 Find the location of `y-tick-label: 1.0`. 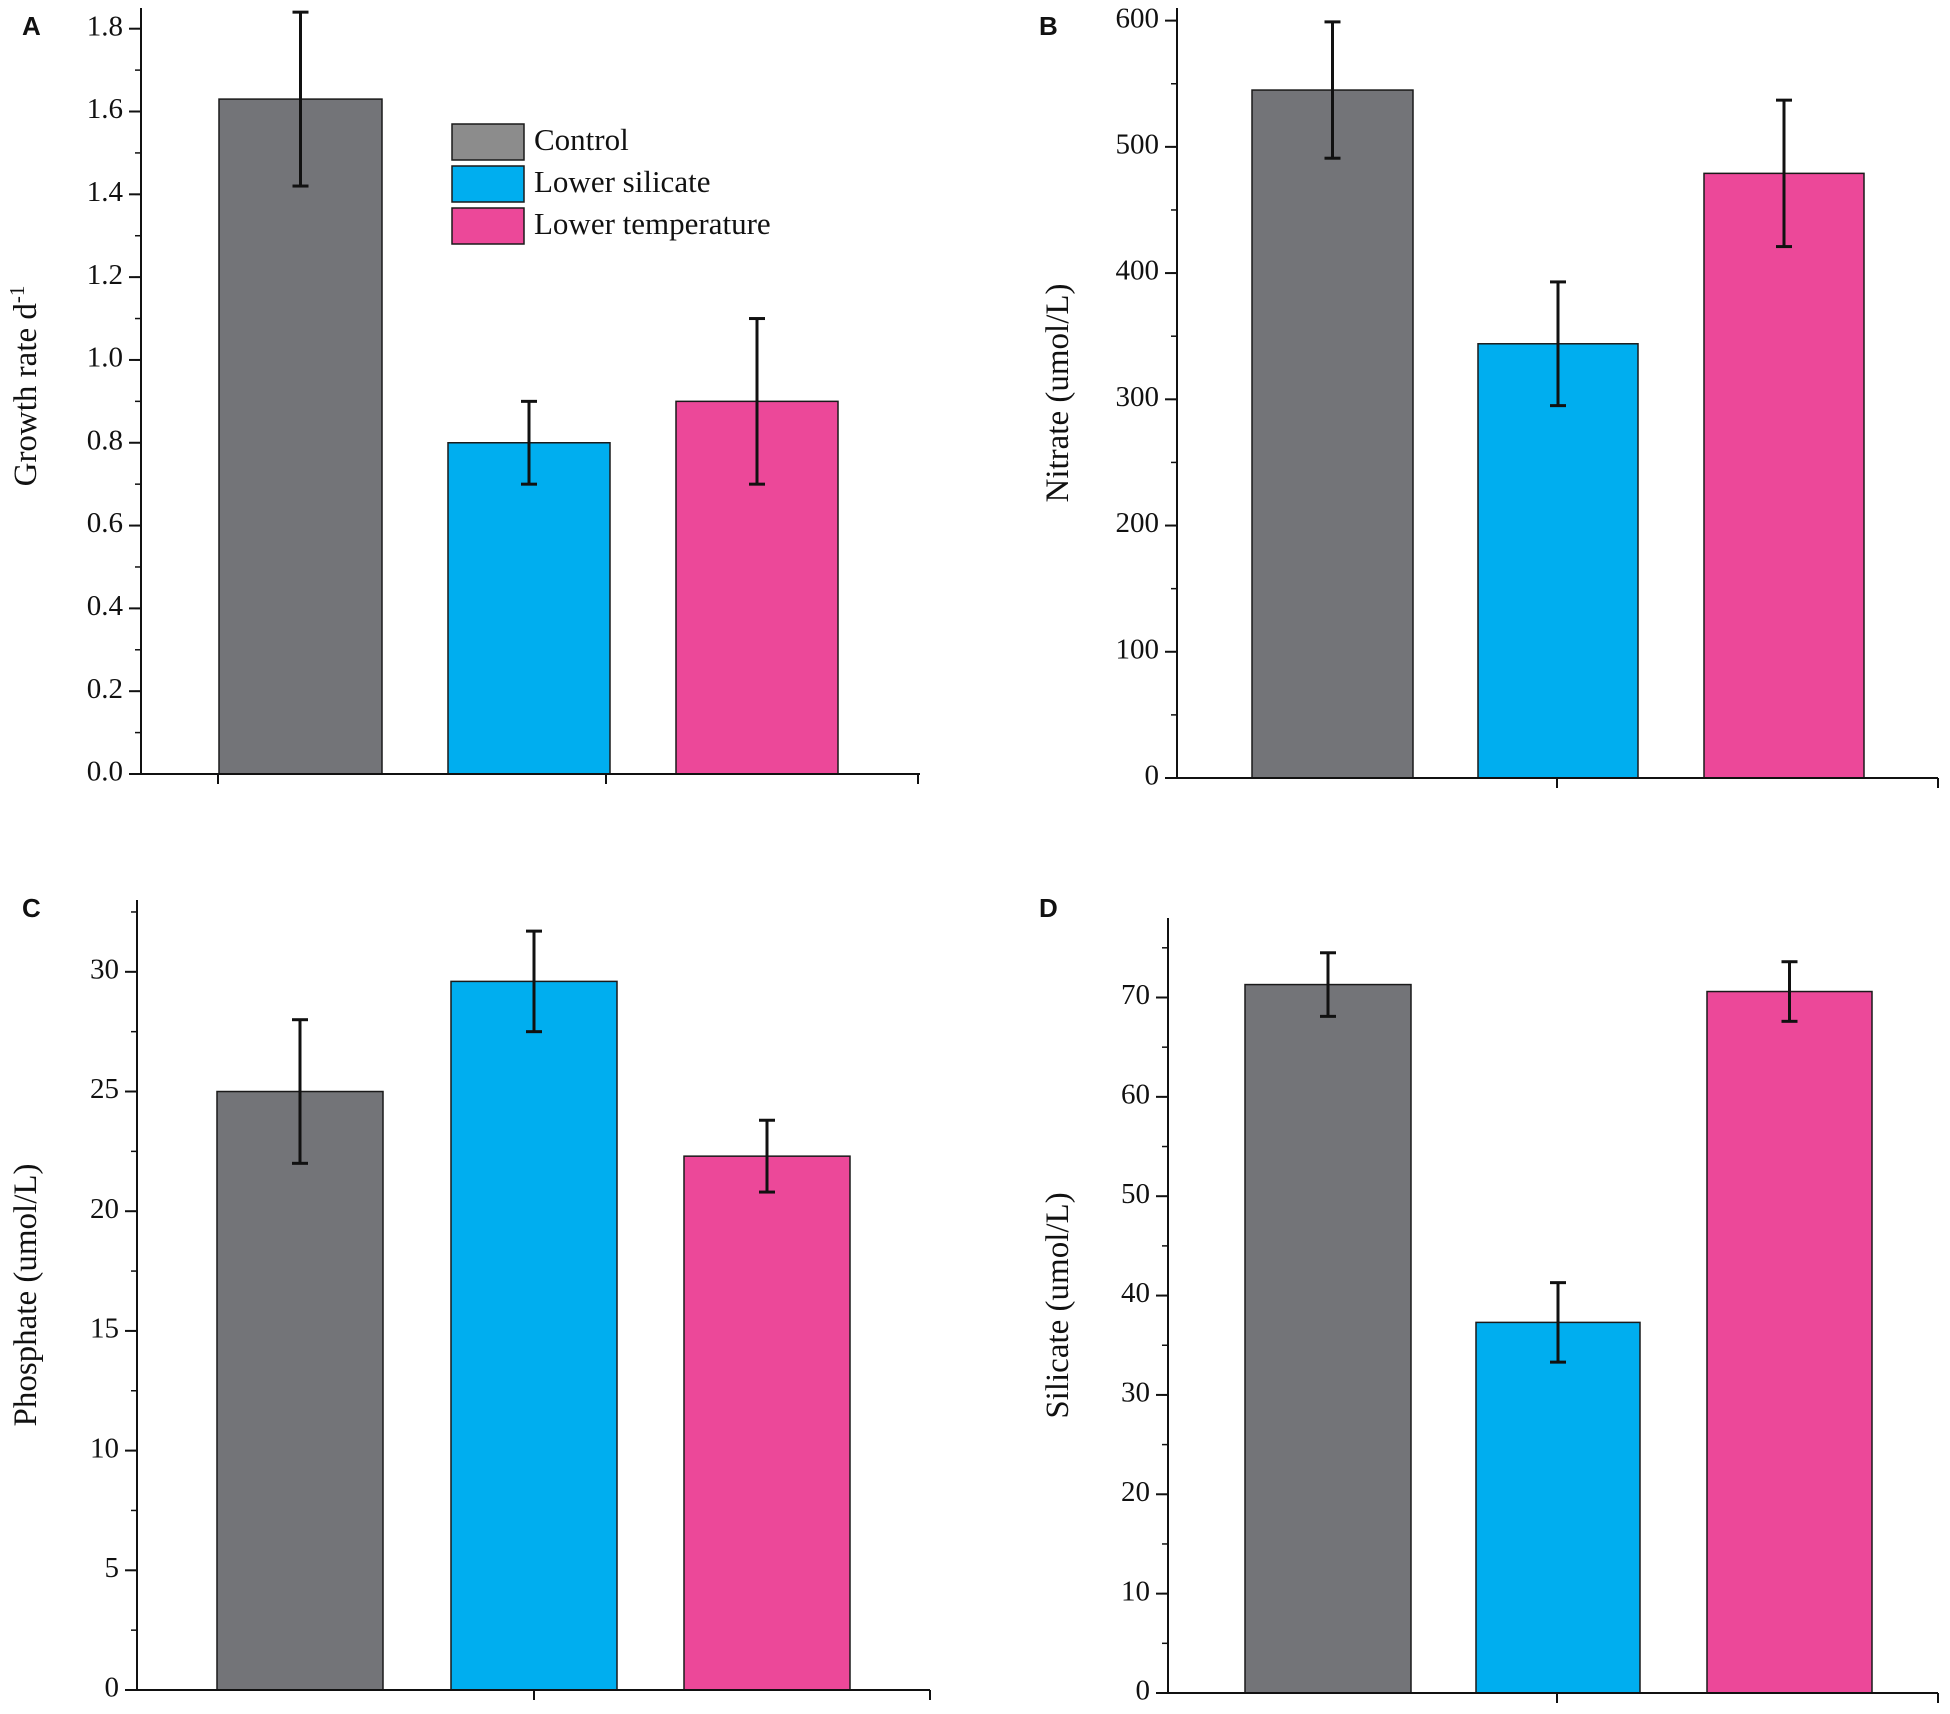

y-tick-label: 1.0 is located at coordinates (105, 358).